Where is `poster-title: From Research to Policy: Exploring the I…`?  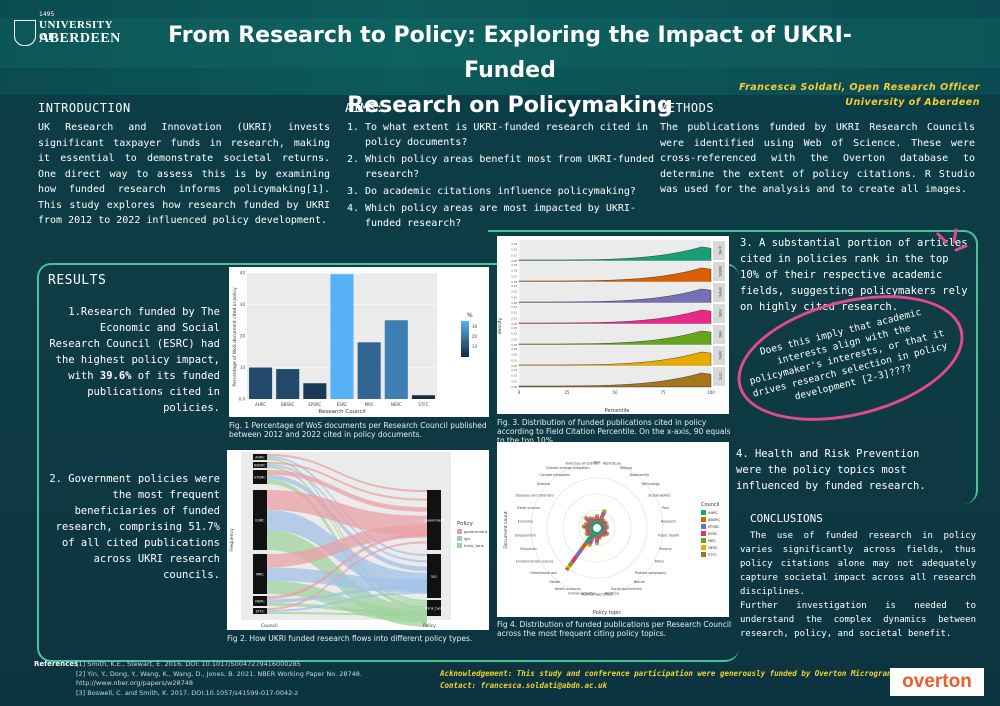
poster-title: From Research to Policy: Exploring the I… is located at coordinates (510, 70).